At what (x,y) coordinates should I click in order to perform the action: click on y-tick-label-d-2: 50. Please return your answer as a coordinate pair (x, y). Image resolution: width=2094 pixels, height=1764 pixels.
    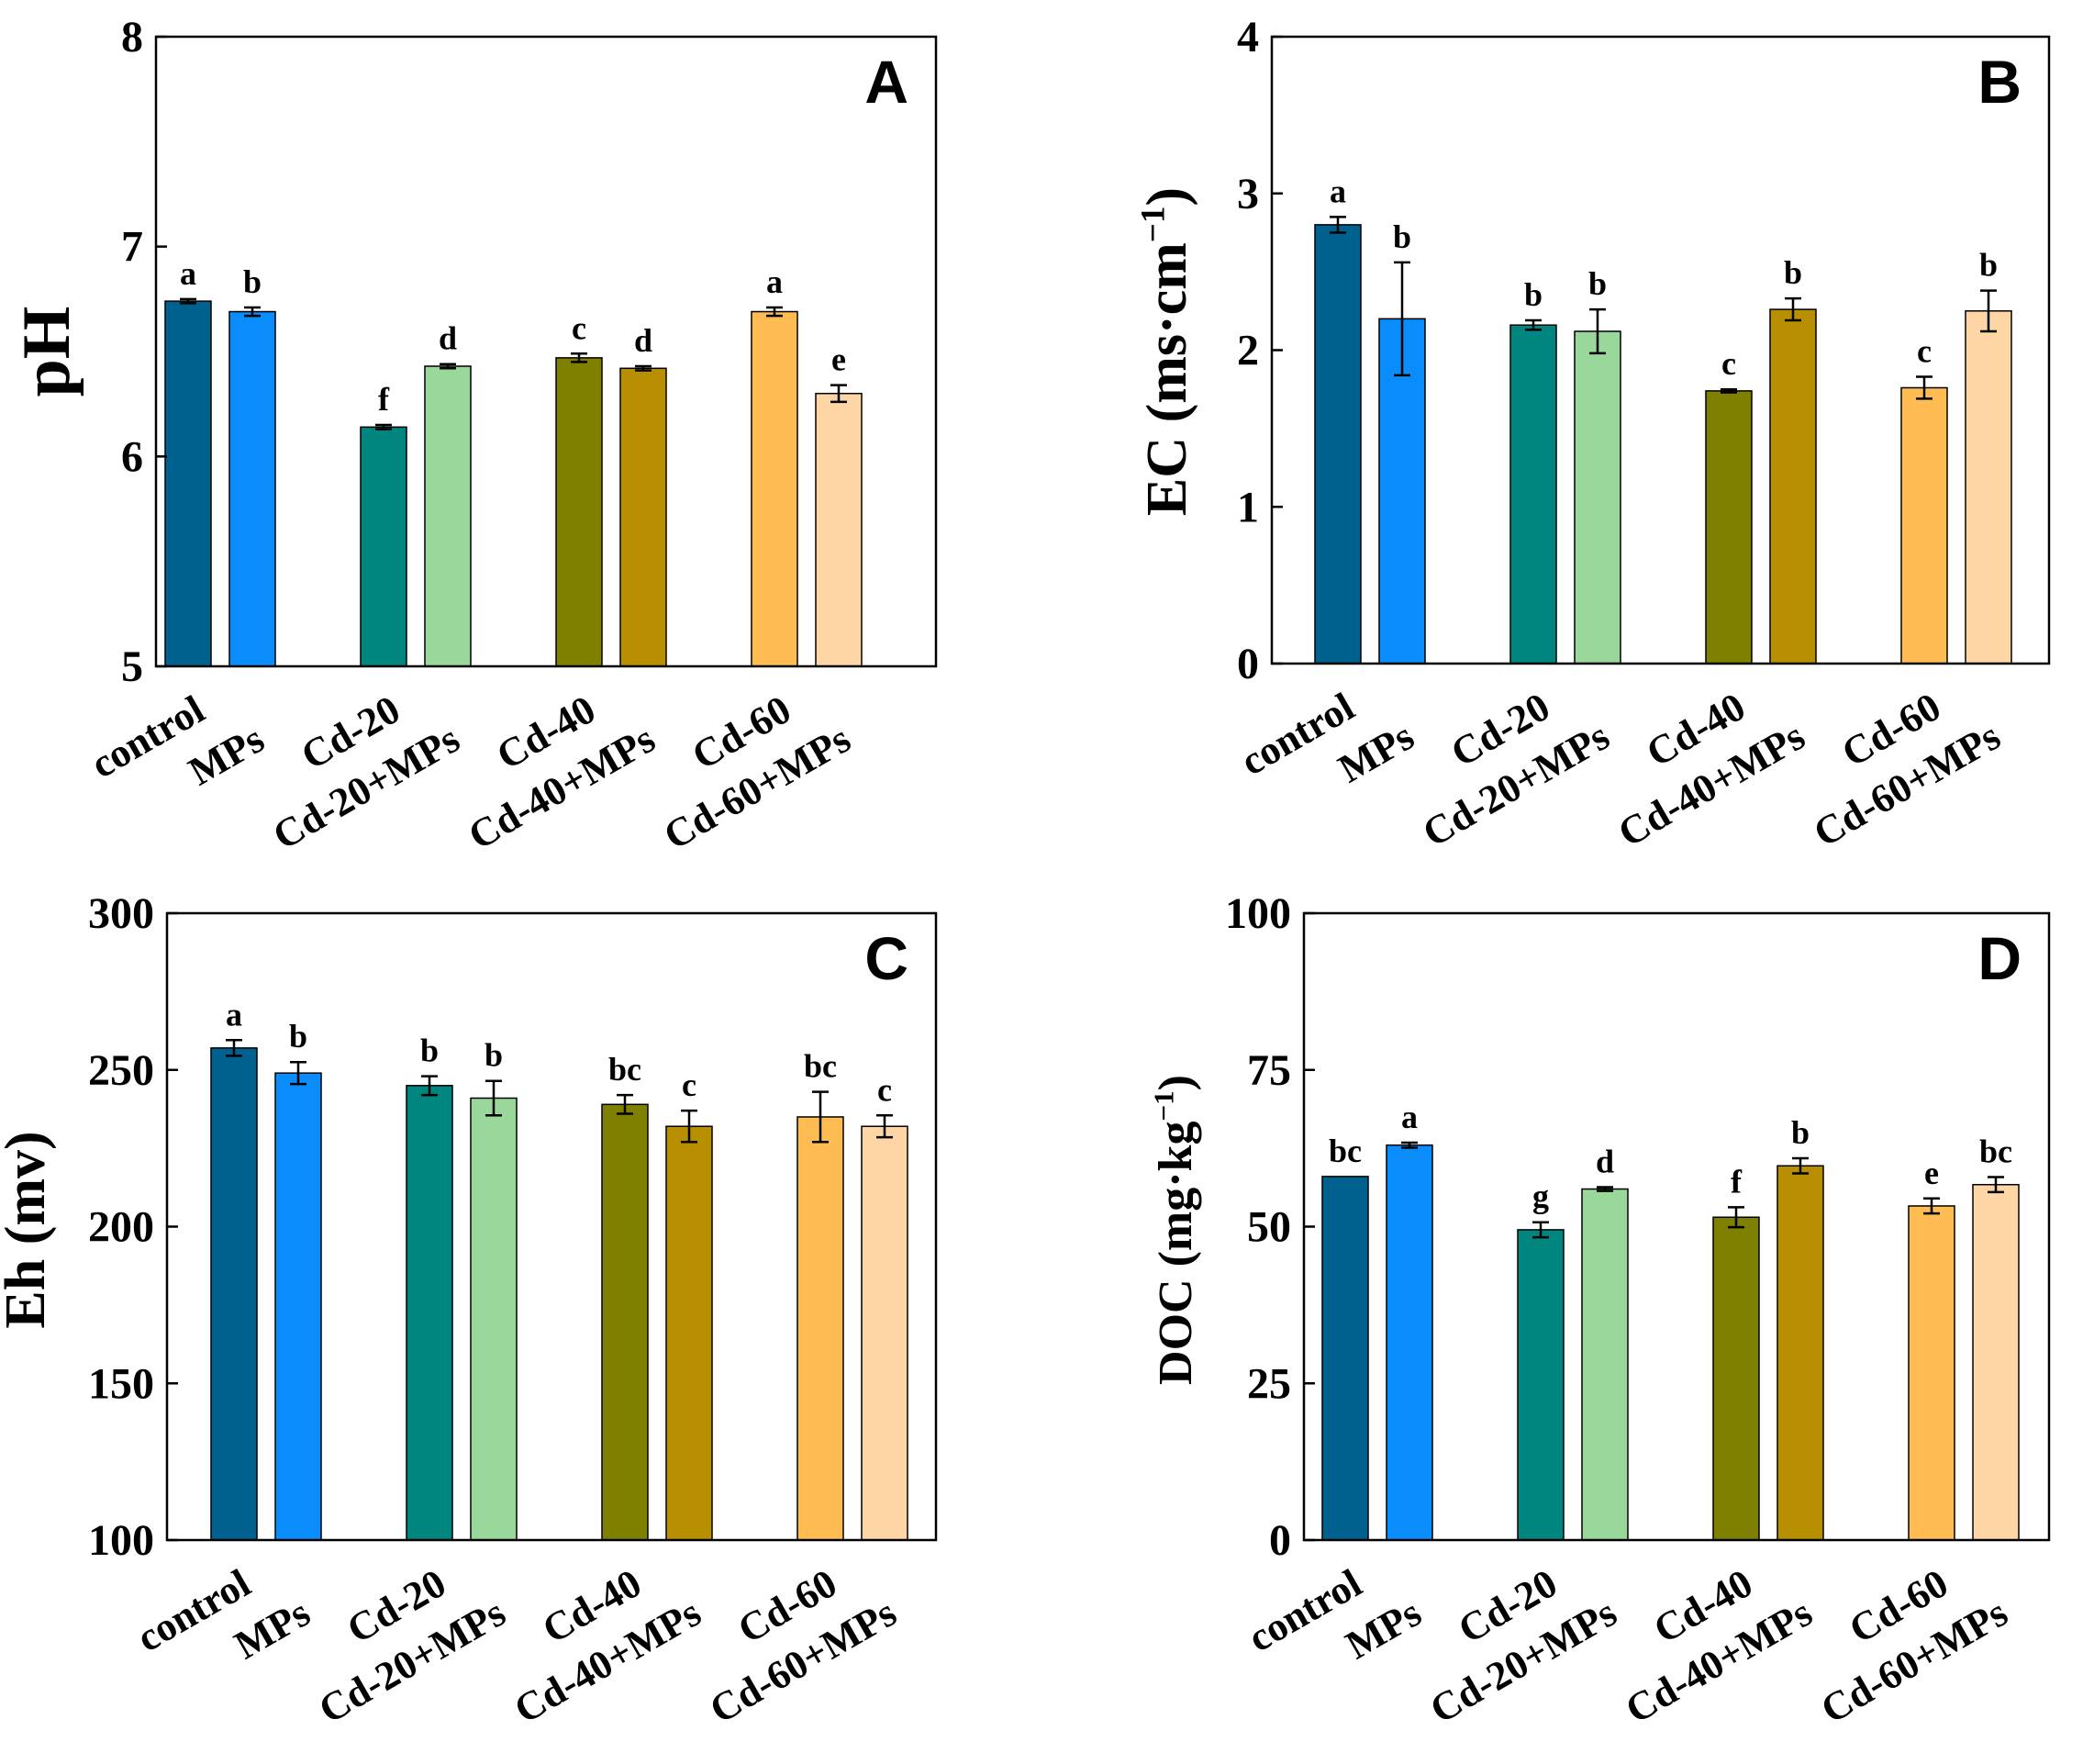
    Looking at the image, I should click on (1269, 1227).